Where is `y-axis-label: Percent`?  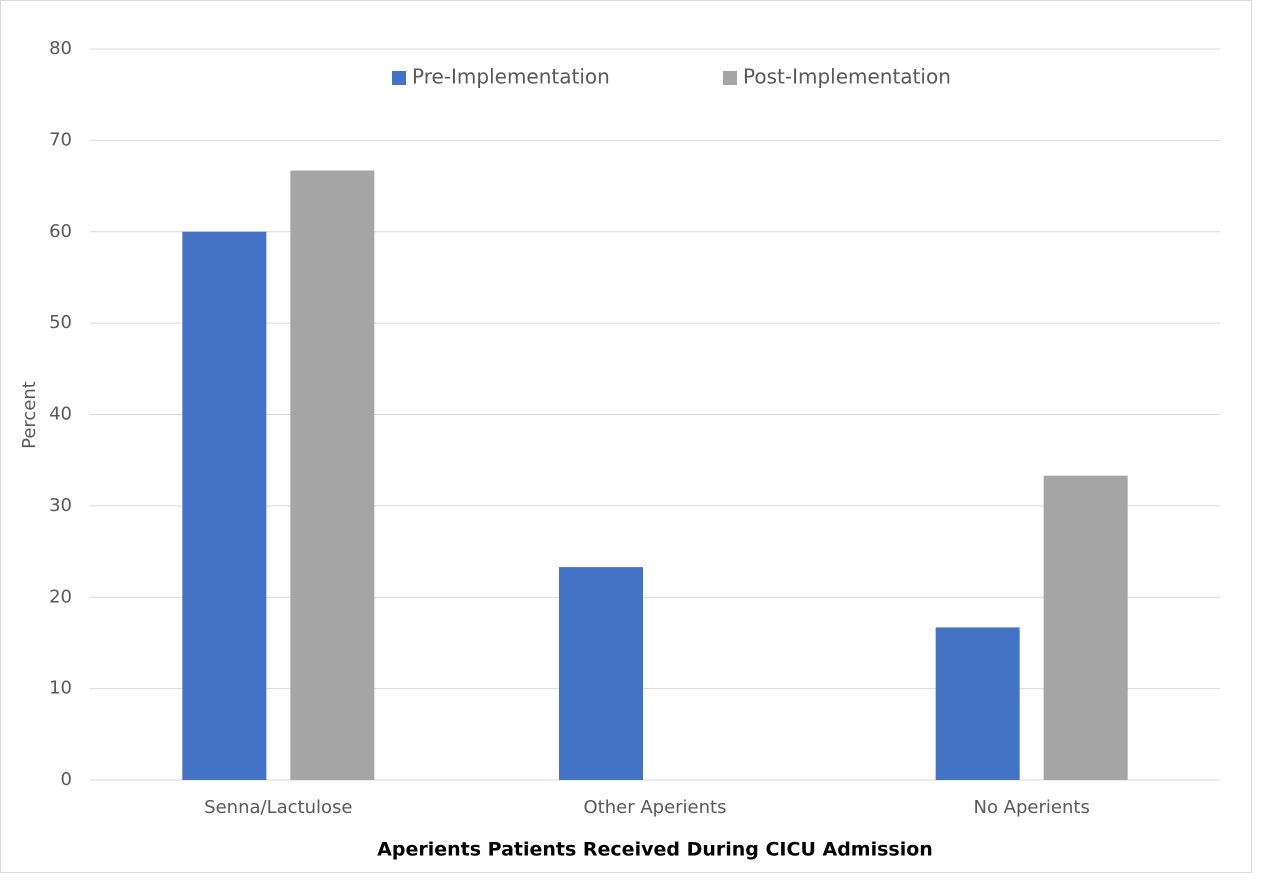
y-axis-label: Percent is located at coordinates (29, 415).